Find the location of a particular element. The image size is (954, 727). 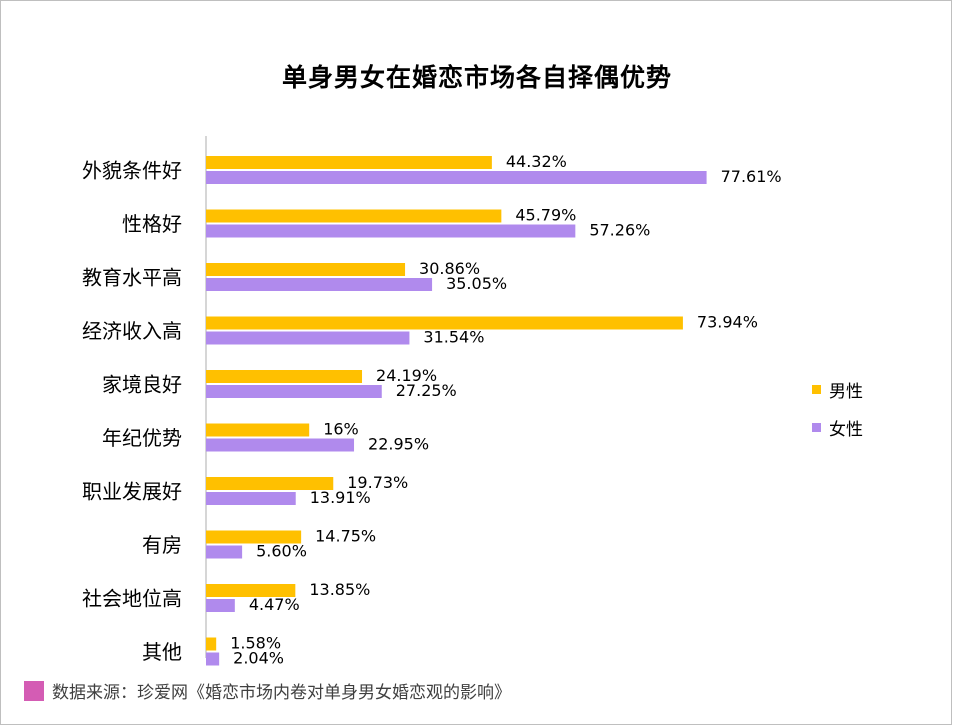

category-label: 经济收入高 is located at coordinates (132, 331).